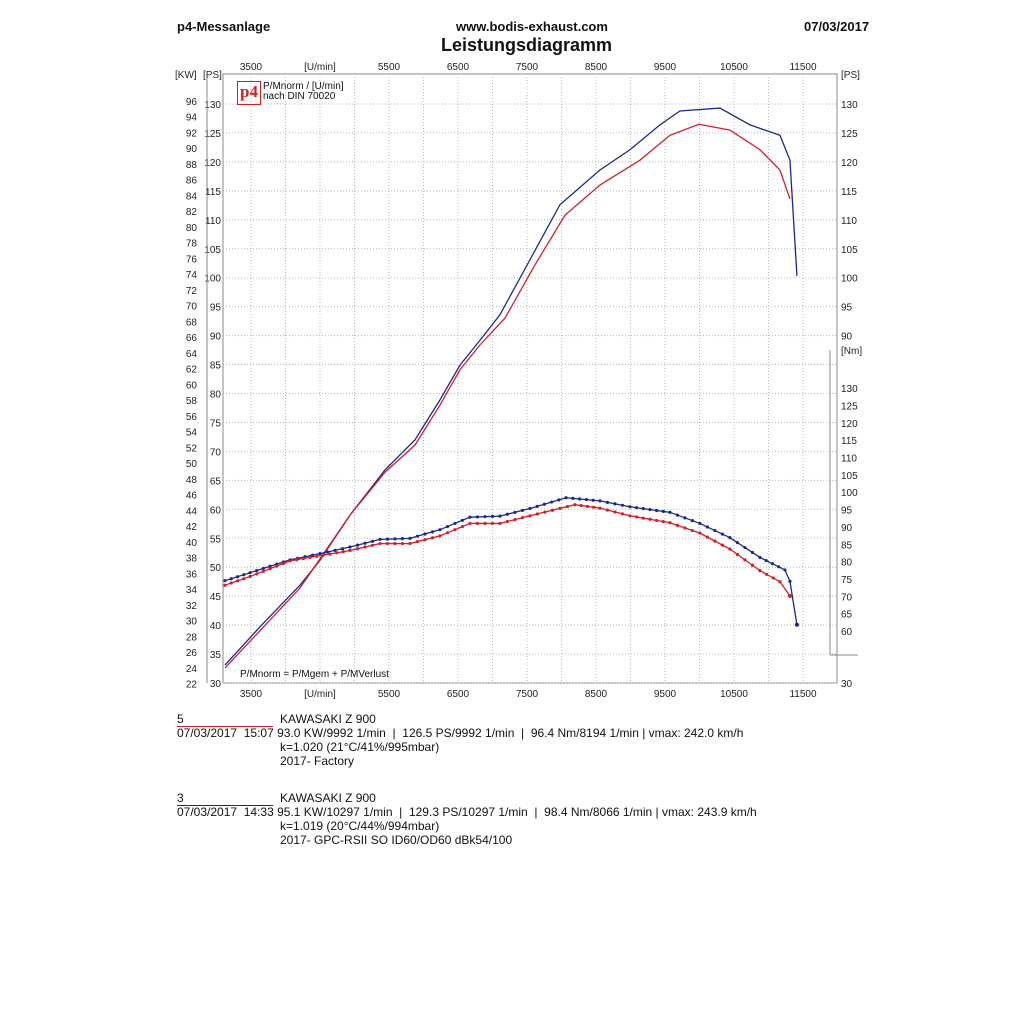  I want to click on nm-tick-label: 100, so click(849, 493).